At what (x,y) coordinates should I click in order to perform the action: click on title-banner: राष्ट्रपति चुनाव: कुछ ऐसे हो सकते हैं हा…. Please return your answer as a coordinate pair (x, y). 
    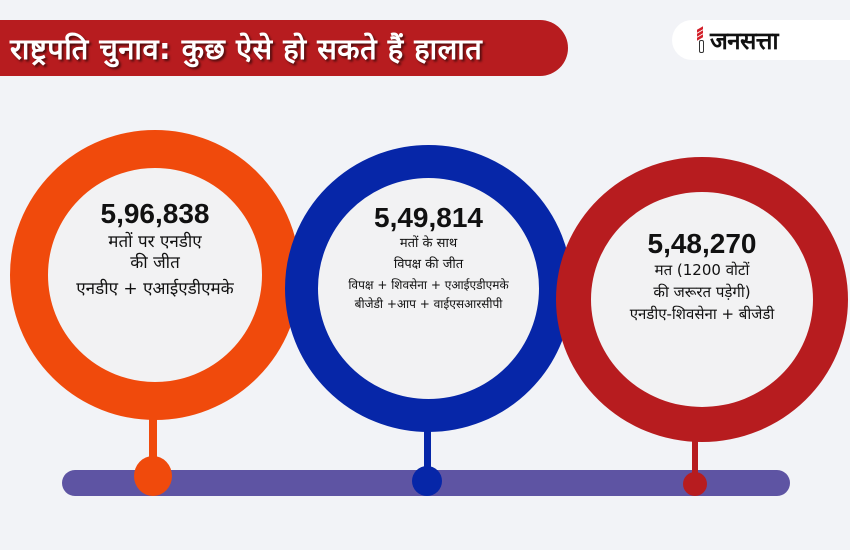
    Looking at the image, I should click on (284, 48).